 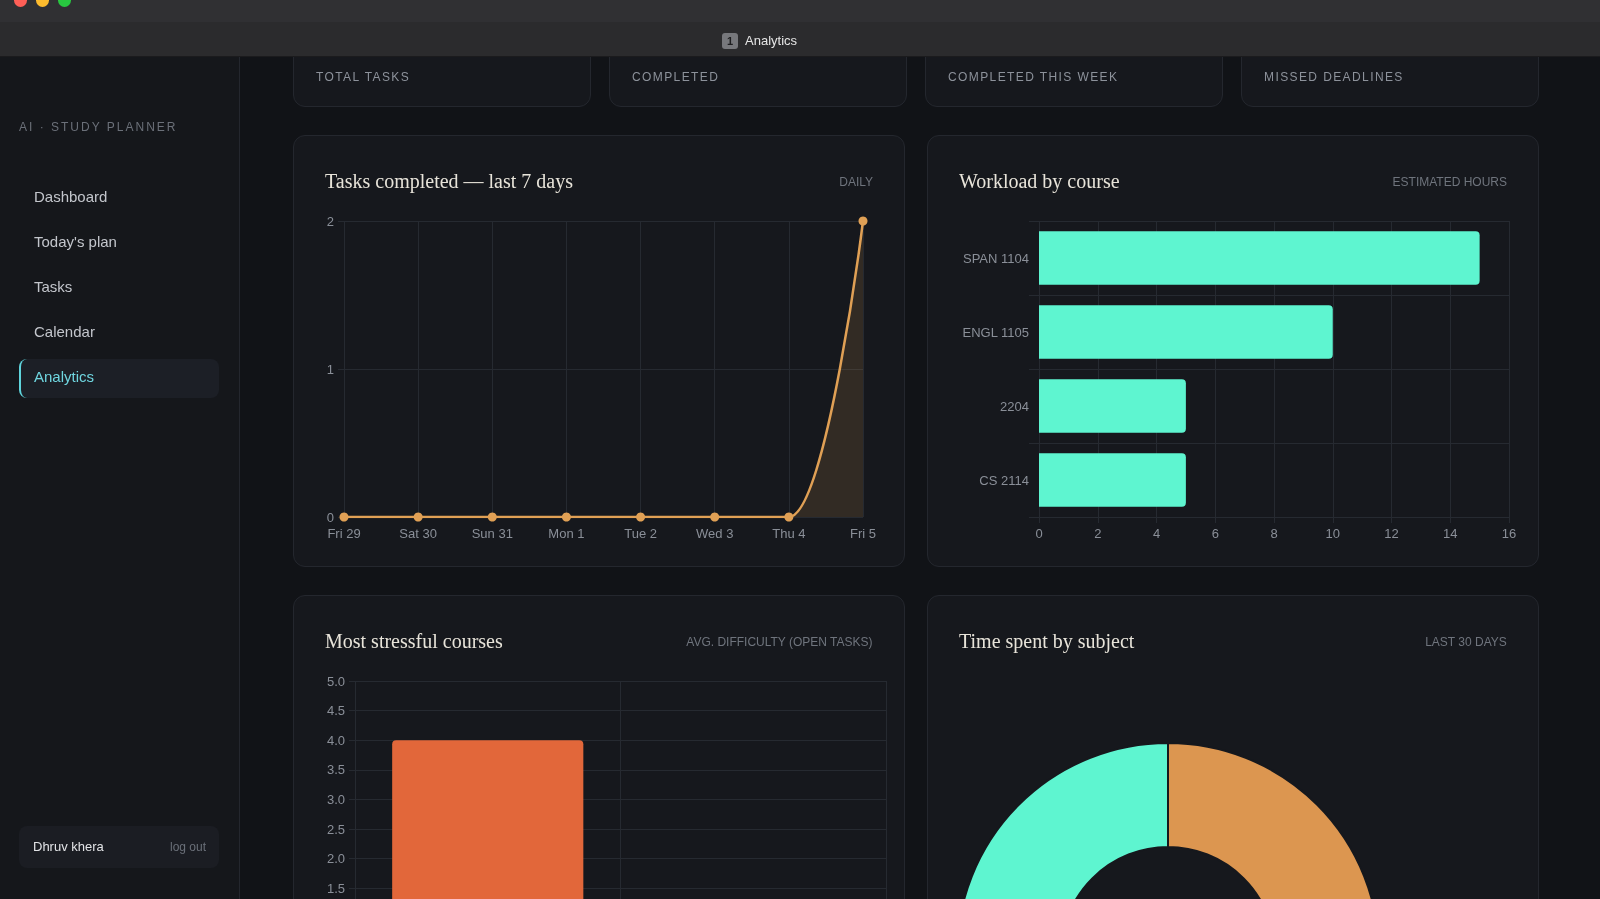 What do you see at coordinates (863, 533) in the screenshot?
I see `x-tick-label: Fri 5` at bounding box center [863, 533].